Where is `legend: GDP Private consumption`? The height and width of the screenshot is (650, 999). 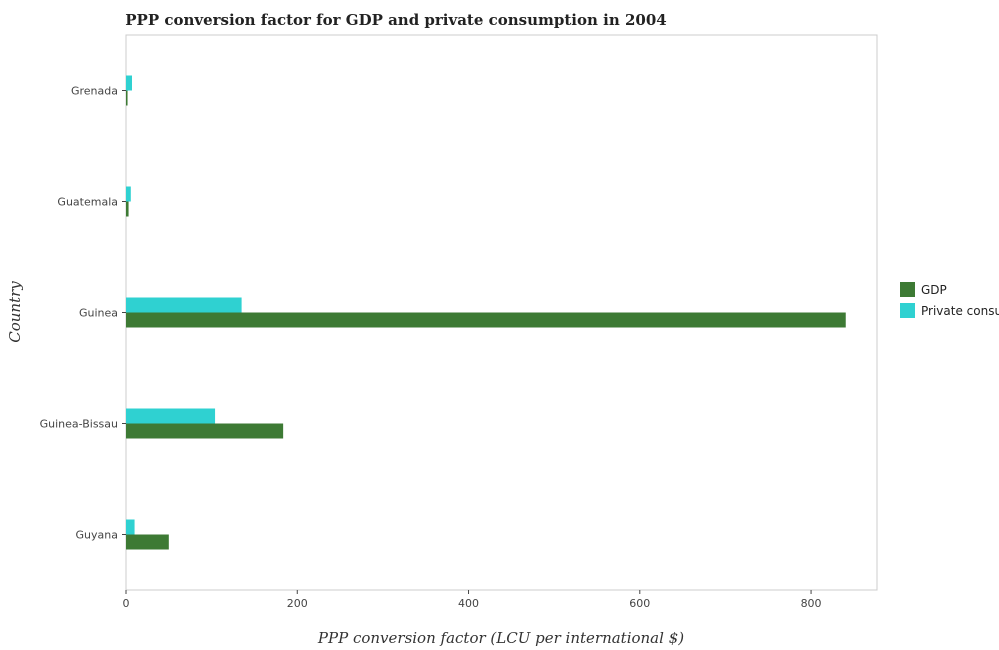
legend: GDP Private consumption is located at coordinates (949, 300).